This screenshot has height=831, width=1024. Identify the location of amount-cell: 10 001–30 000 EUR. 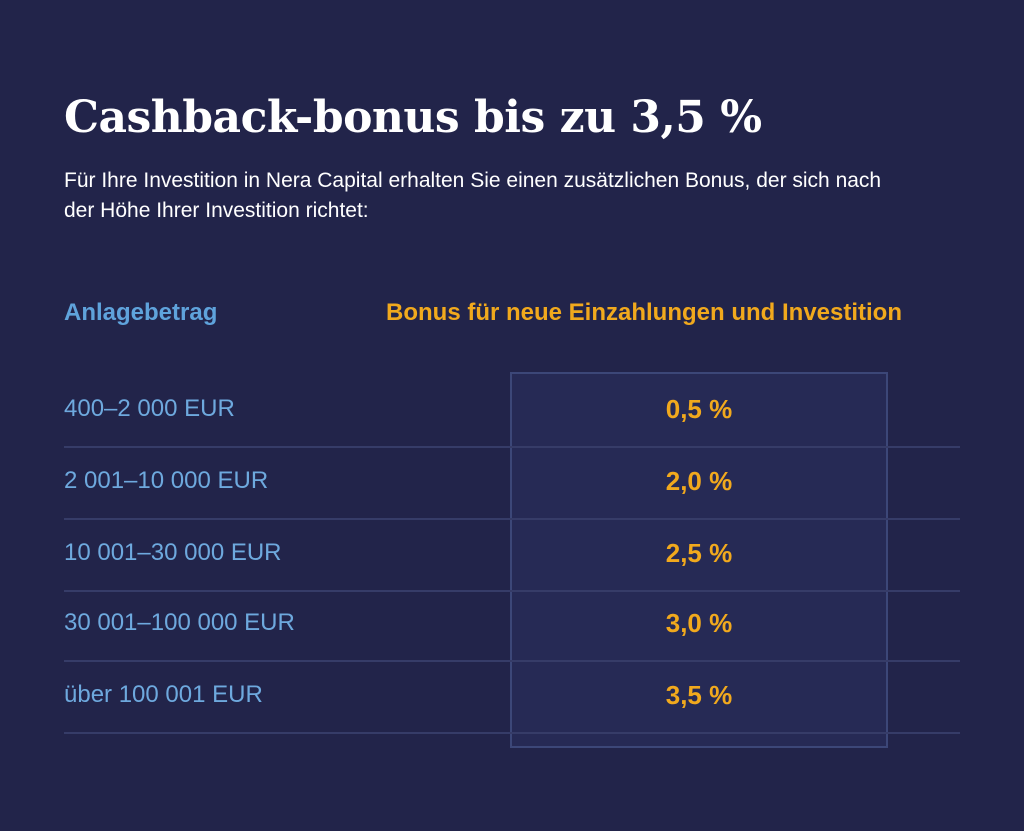
(173, 552).